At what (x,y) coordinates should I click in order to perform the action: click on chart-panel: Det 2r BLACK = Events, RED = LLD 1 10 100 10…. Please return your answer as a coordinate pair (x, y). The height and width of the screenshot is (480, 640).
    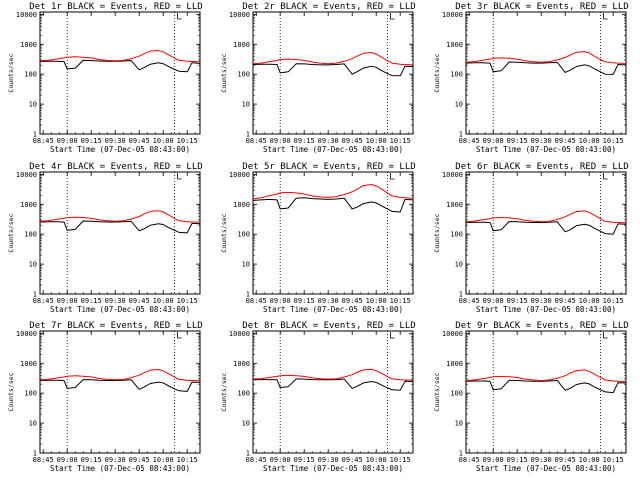
    Looking at the image, I should click on (318, 78).